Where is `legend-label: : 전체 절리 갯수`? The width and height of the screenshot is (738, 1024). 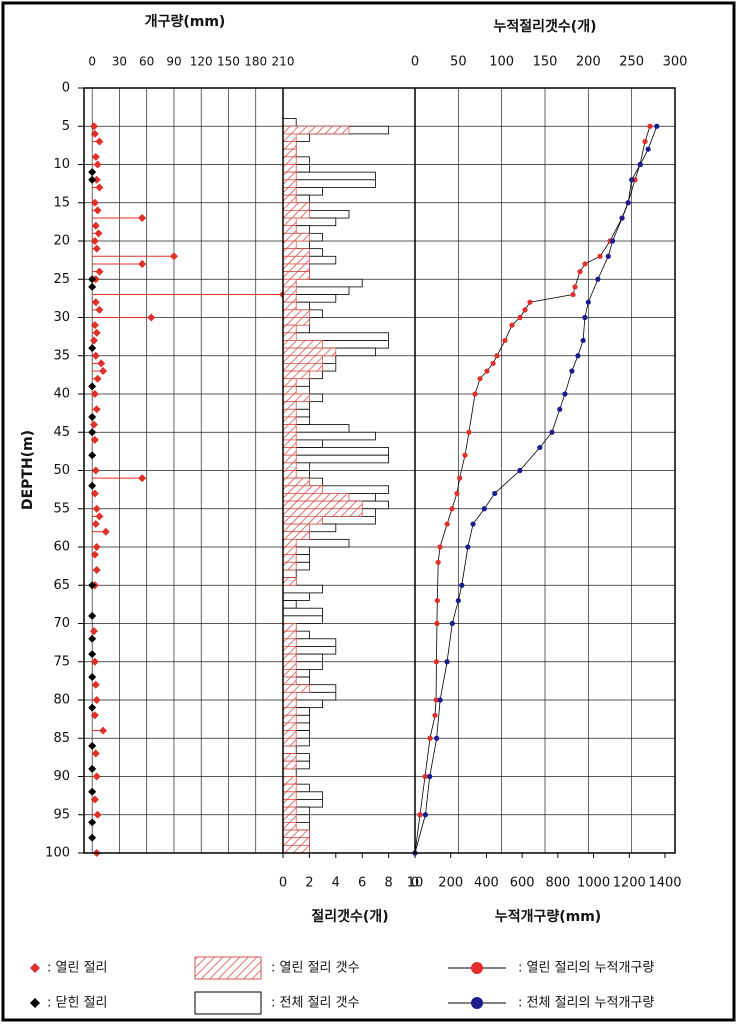 legend-label: : 전체 절리 갯수 is located at coordinates (315, 1003).